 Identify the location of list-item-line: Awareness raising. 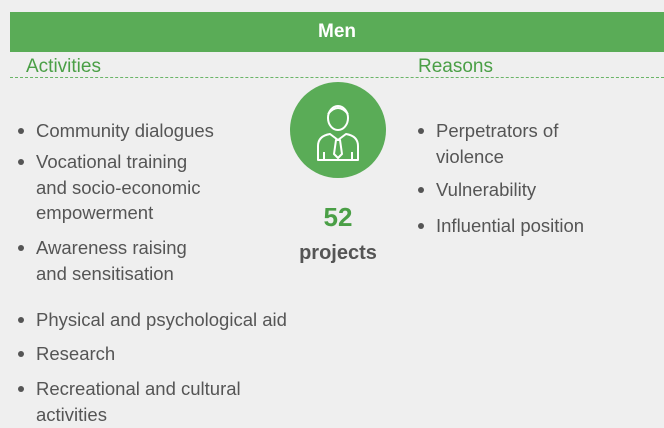
(111, 247).